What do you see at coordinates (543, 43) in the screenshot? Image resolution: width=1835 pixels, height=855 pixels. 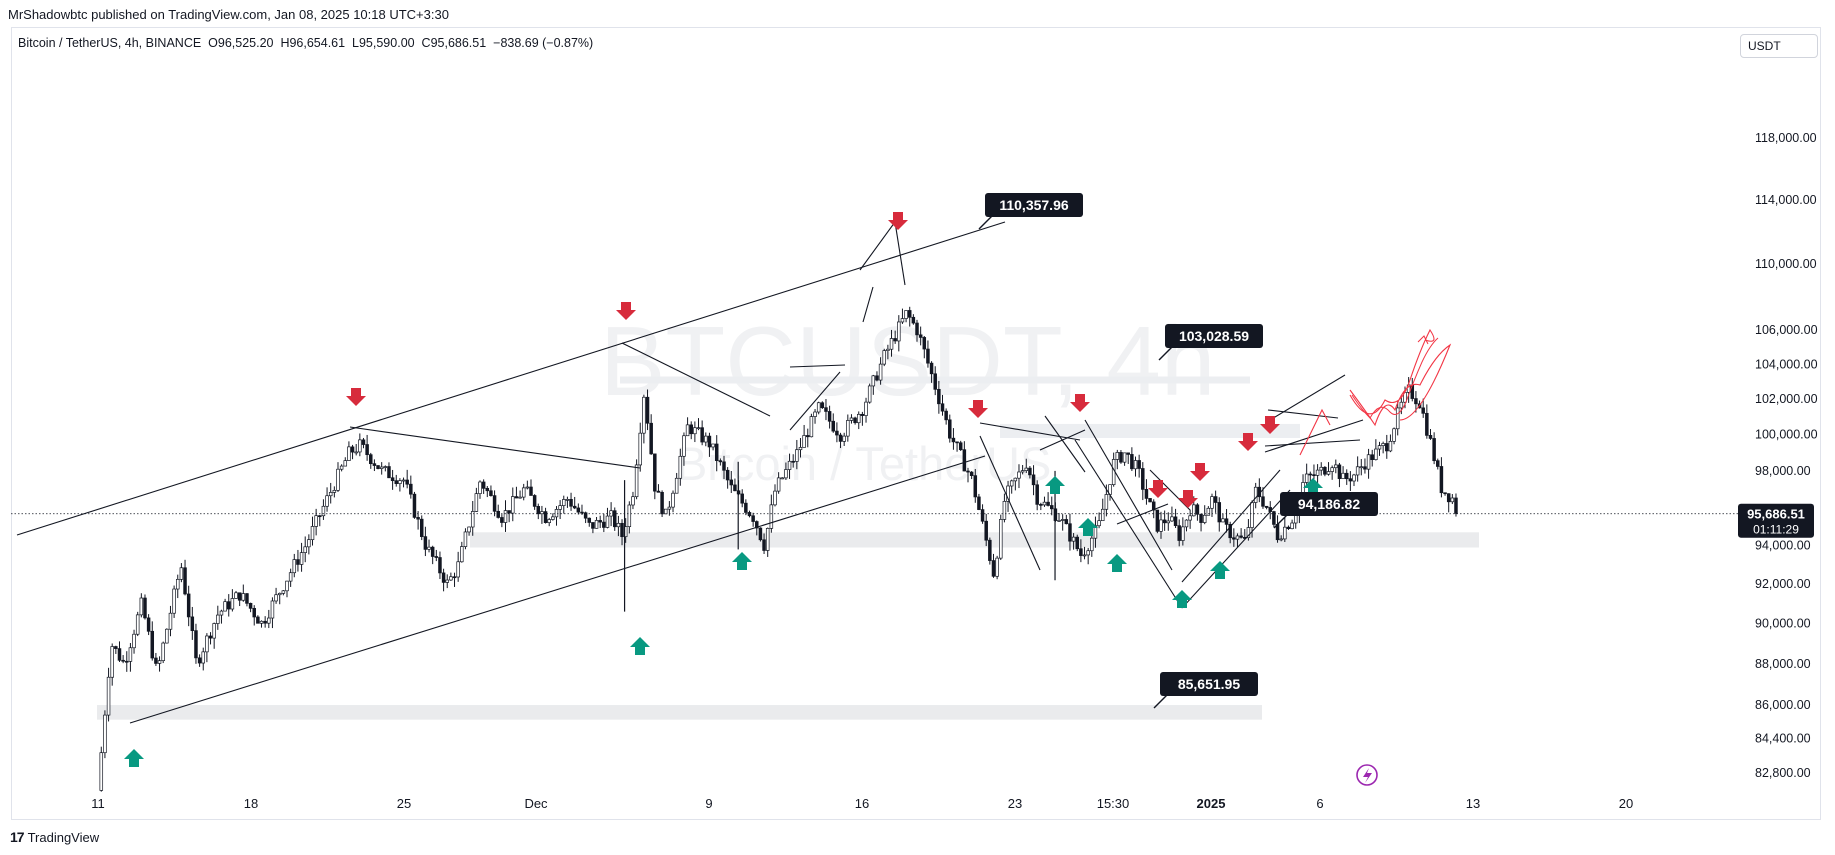 I see `change-value: −838.69 (−0.87%)` at bounding box center [543, 43].